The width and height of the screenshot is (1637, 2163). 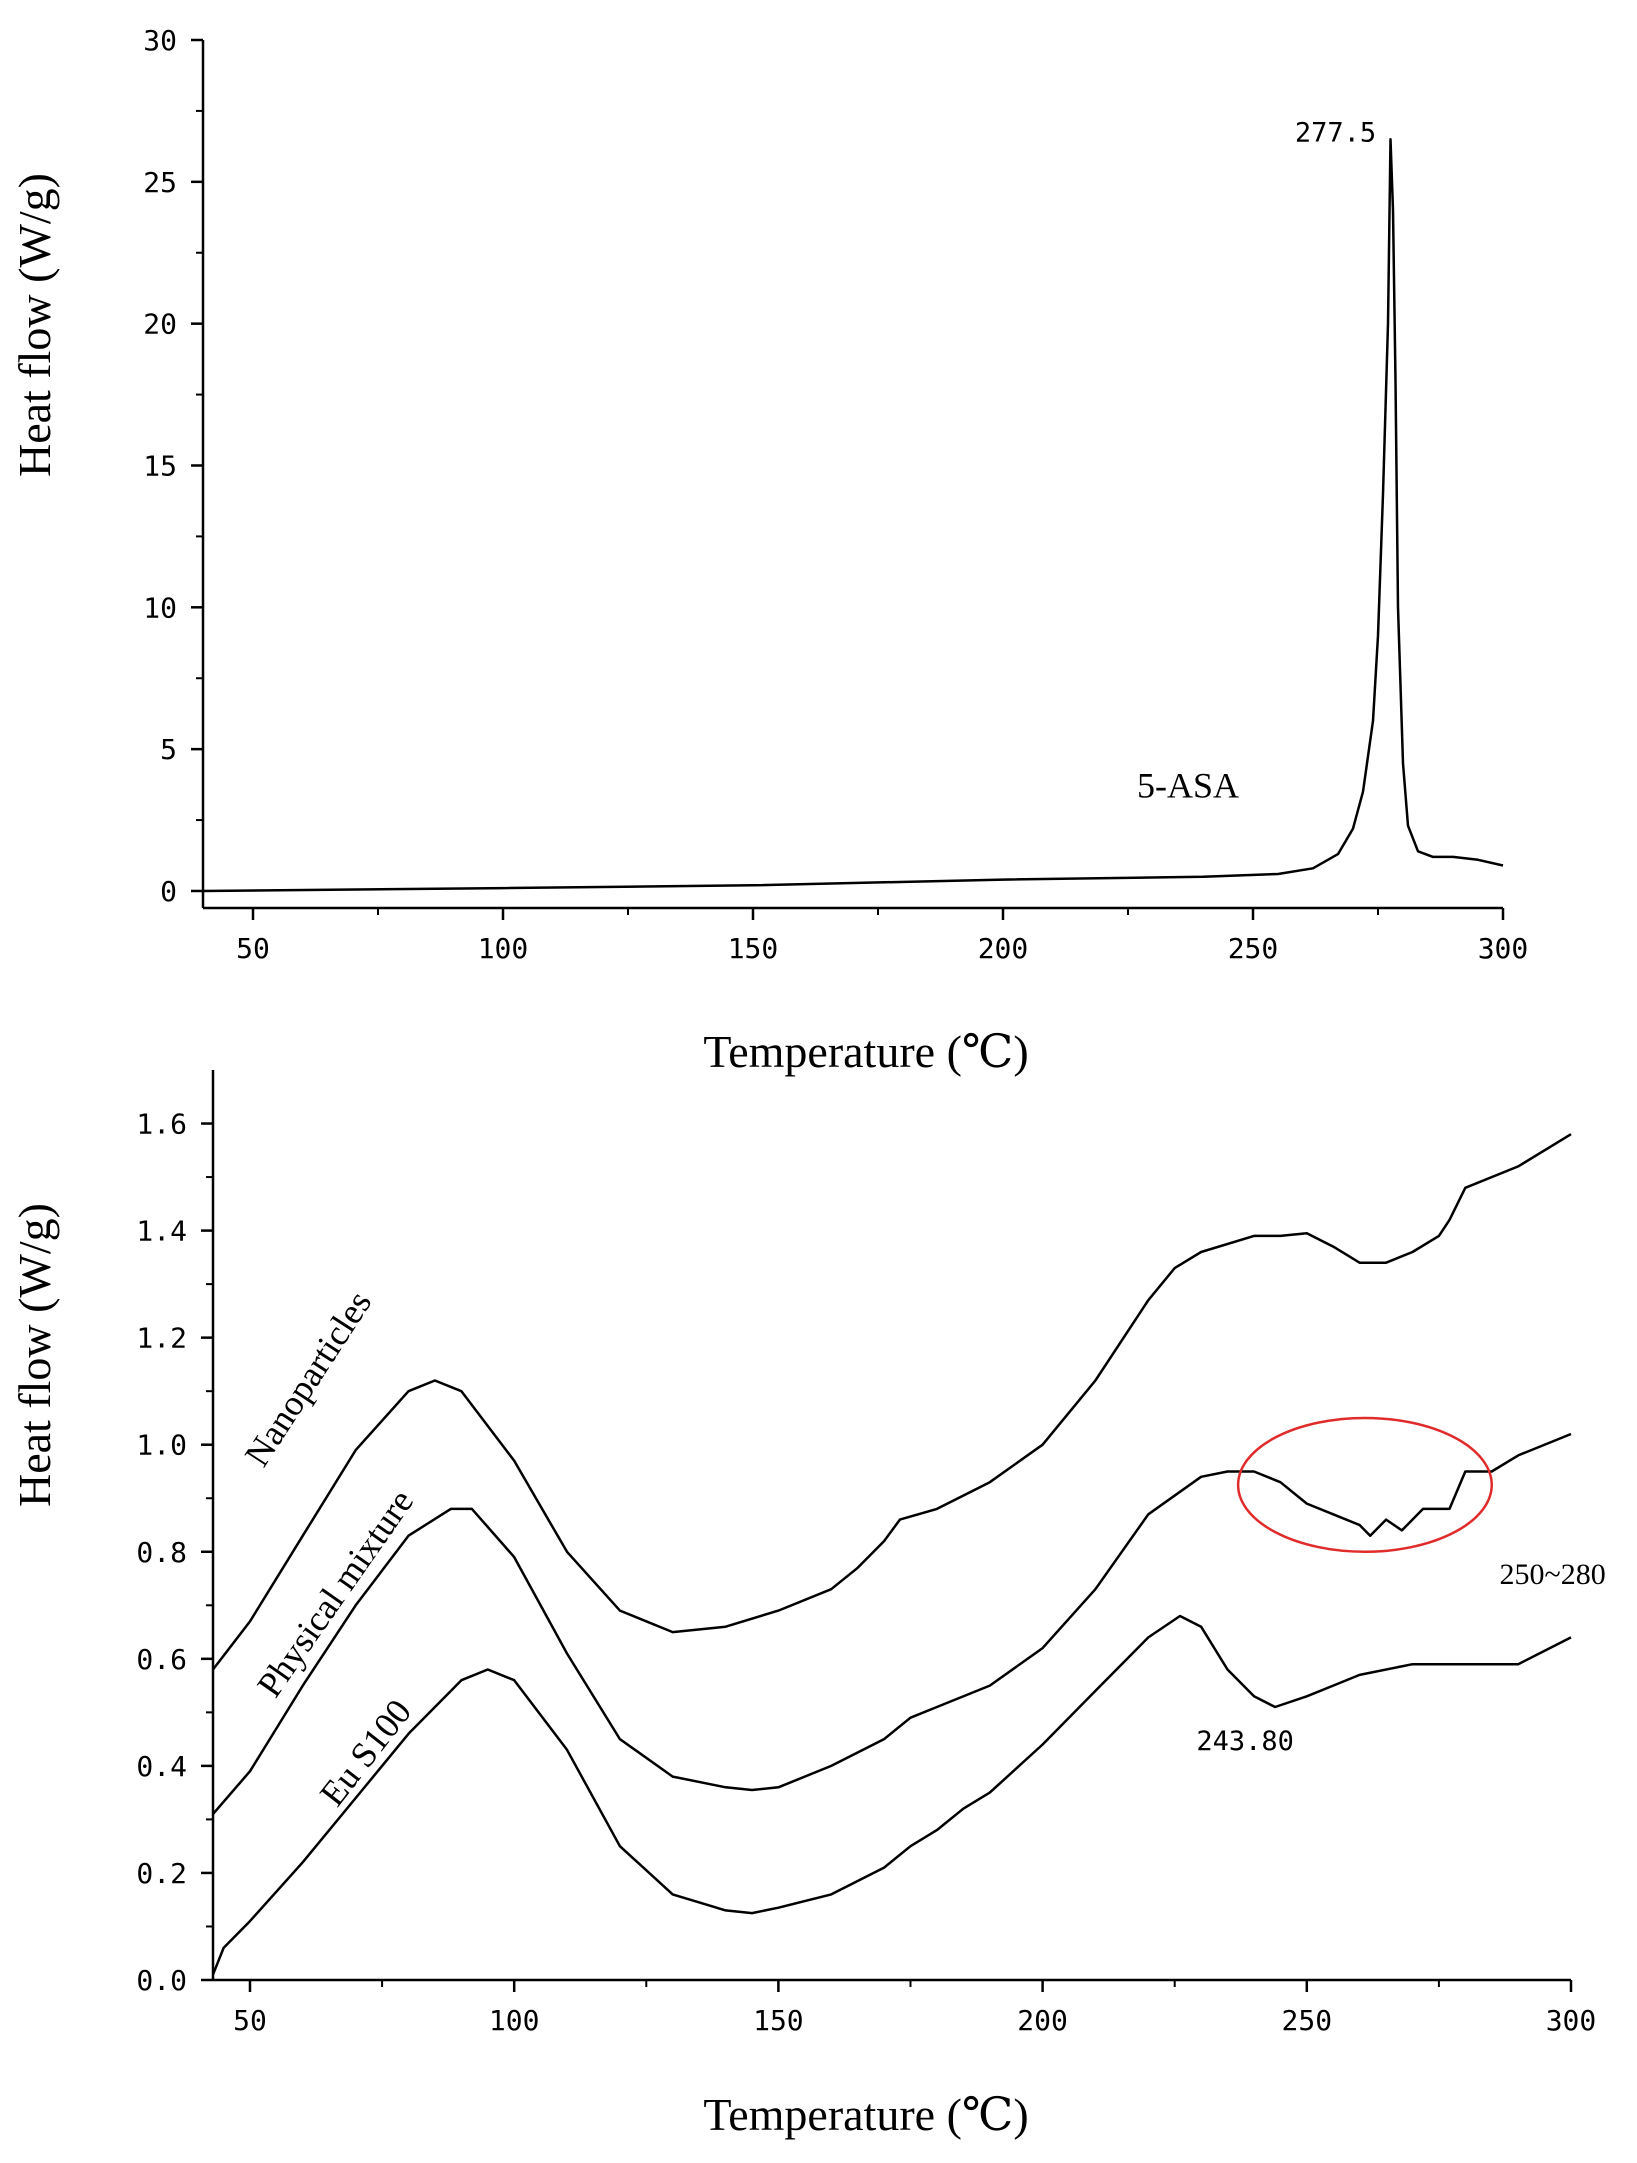 What do you see at coordinates (160, 607) in the screenshot?
I see `y-tick-label: 10` at bounding box center [160, 607].